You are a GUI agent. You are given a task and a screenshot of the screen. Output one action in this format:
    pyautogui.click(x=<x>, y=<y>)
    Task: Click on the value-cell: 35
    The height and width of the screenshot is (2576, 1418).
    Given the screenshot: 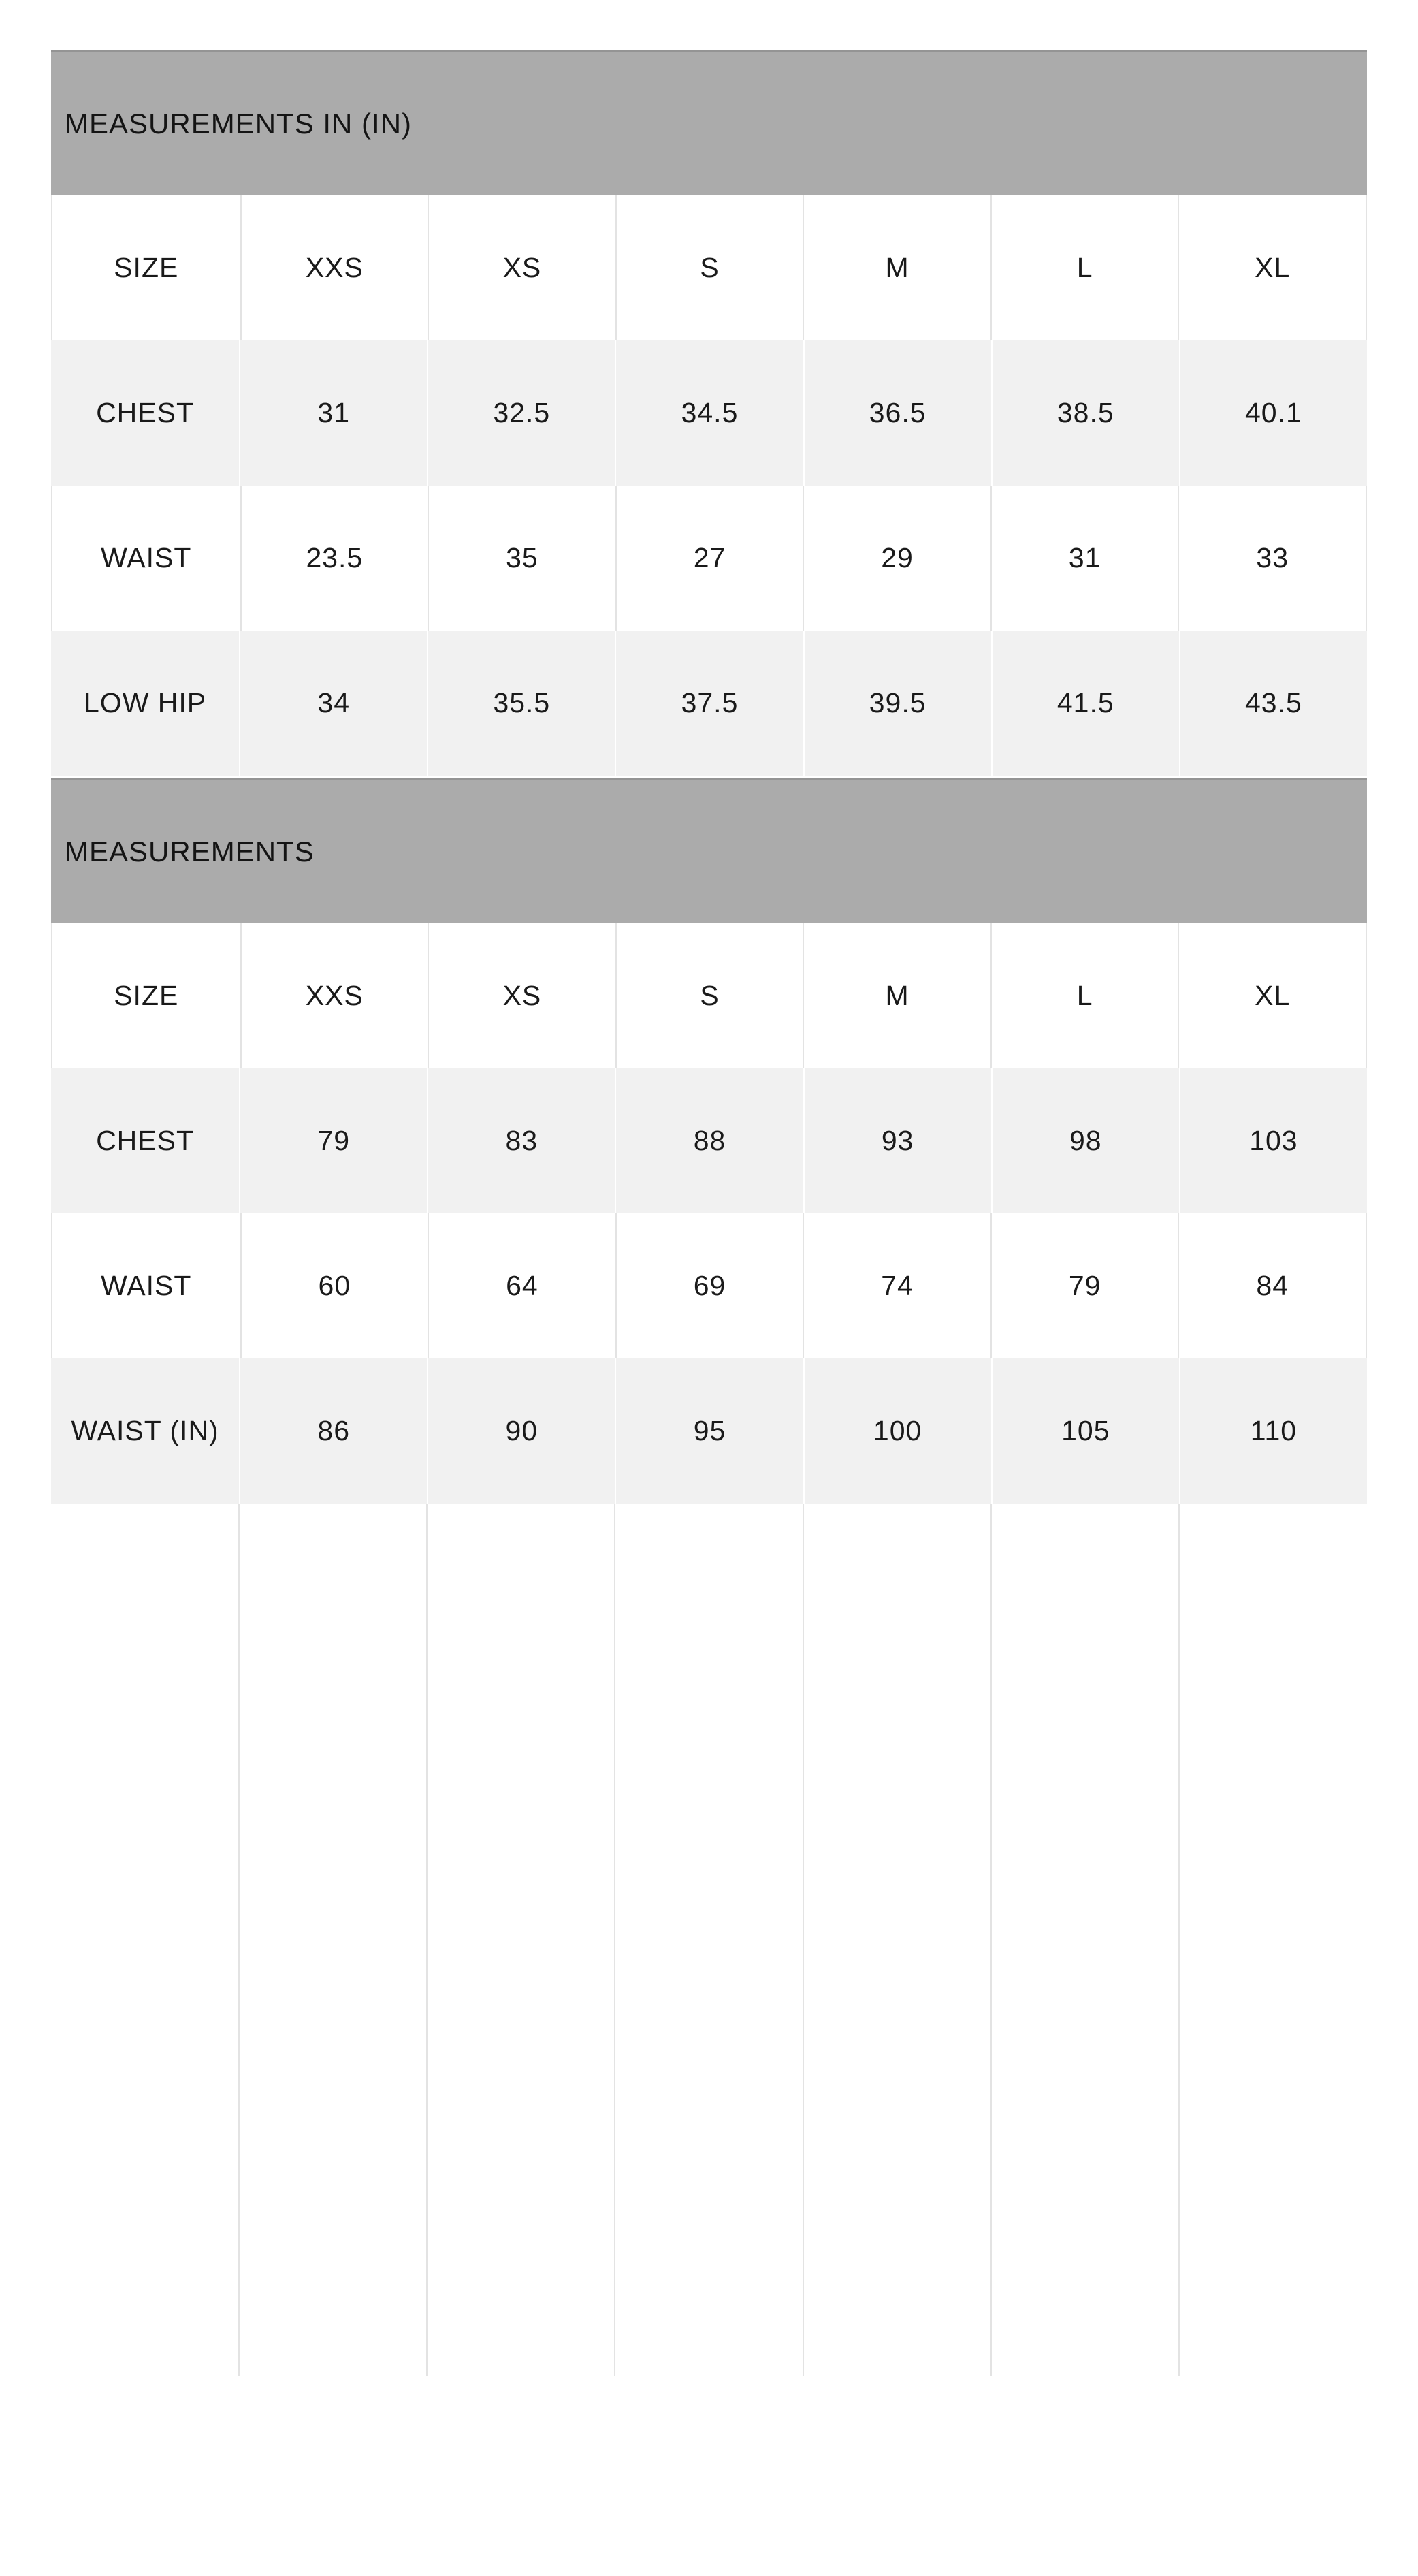 What is the action you would take?
    pyautogui.click(x=521, y=558)
    